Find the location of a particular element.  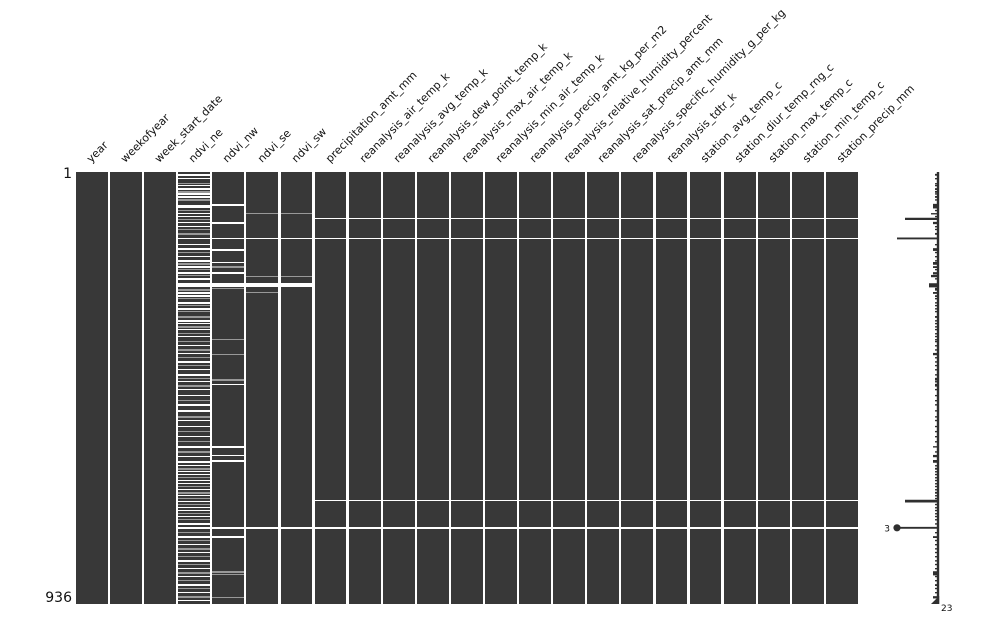

total-columns-label: 23 is located at coordinates (946, 609).